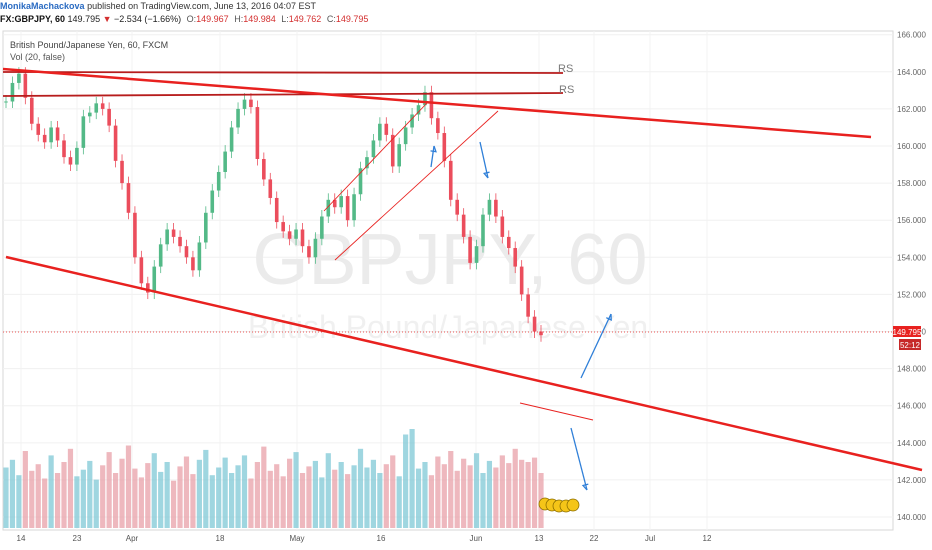 The width and height of the screenshot is (932, 550). What do you see at coordinates (432, 156) in the screenshot?
I see `up-arrow-small-icon` at bounding box center [432, 156].